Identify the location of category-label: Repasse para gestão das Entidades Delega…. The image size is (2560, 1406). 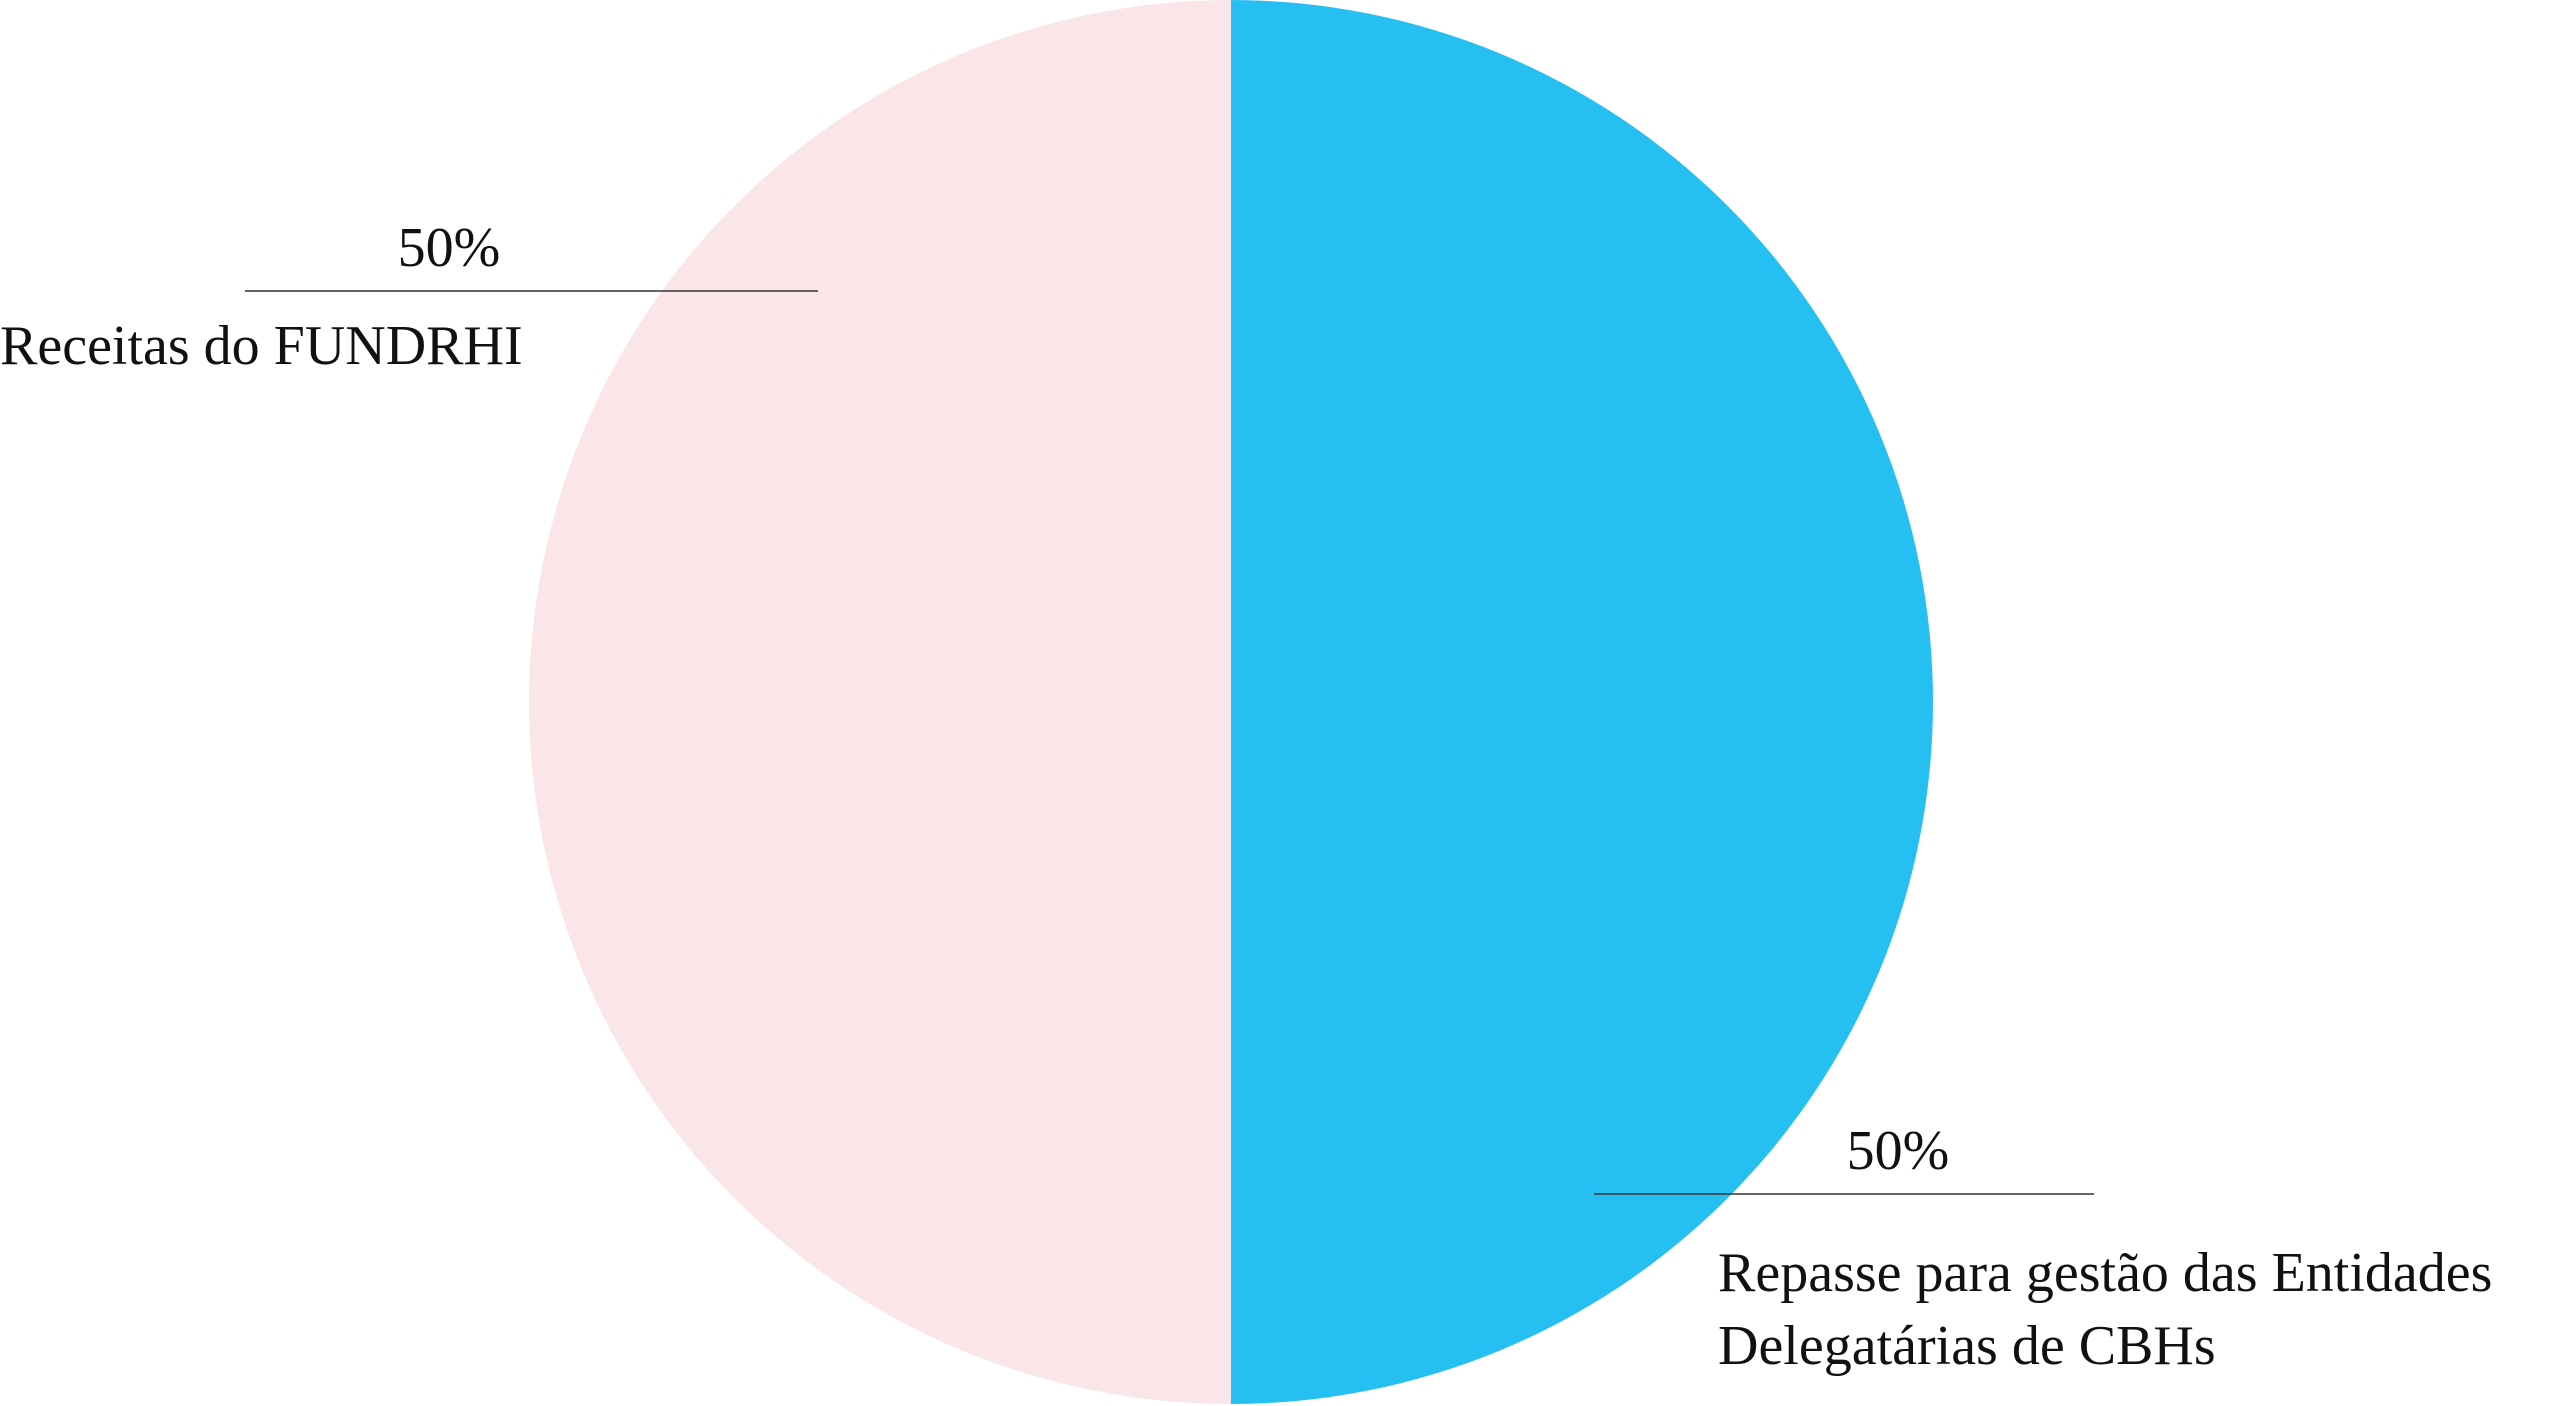
(2105, 1309).